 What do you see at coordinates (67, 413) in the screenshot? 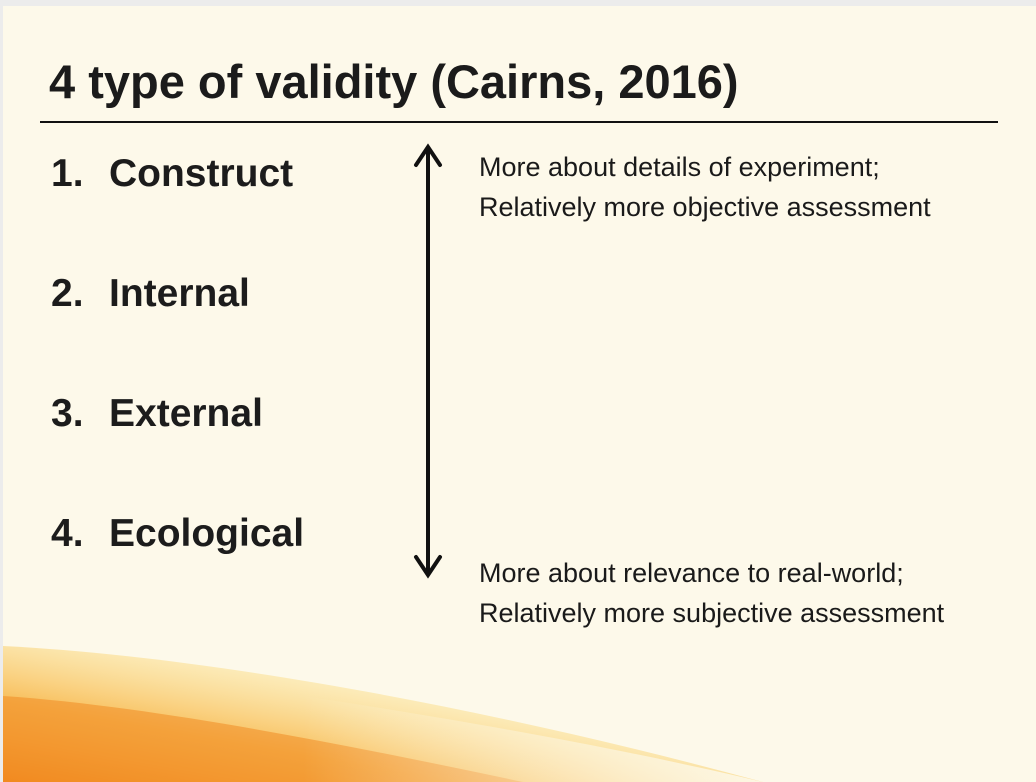
I see `item-number: 3.` at bounding box center [67, 413].